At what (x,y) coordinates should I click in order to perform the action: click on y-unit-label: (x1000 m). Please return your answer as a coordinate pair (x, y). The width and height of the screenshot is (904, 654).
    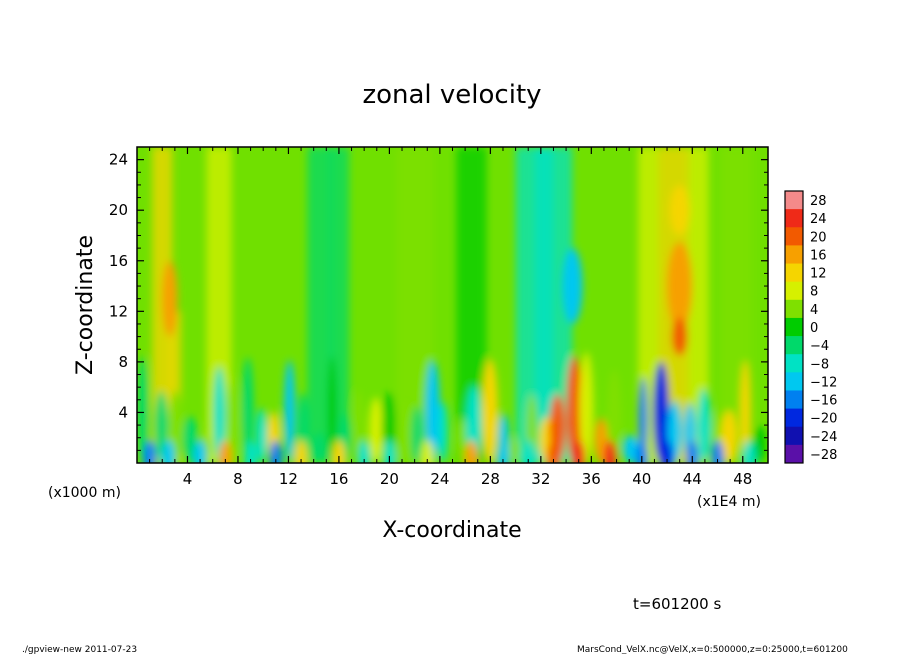
    Looking at the image, I should click on (84, 493).